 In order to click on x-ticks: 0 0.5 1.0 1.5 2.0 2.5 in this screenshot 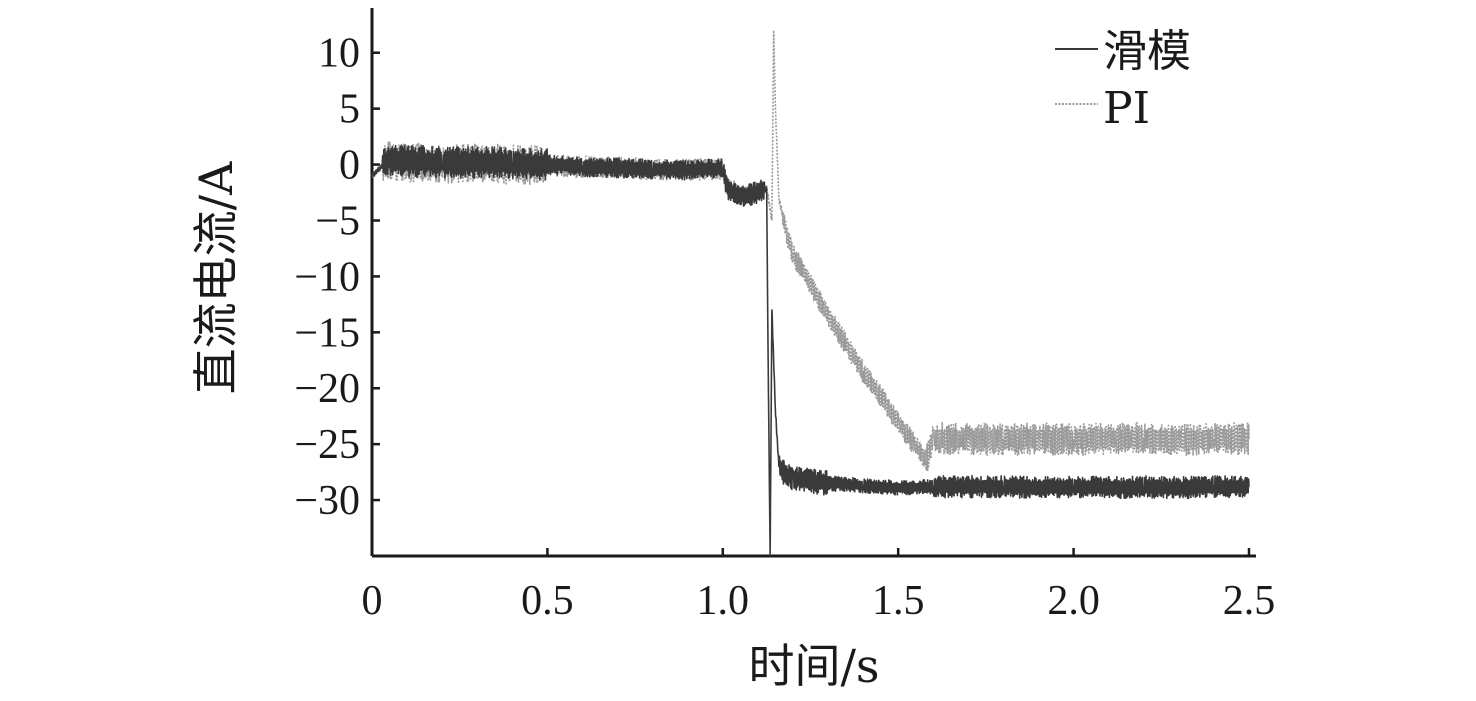, I will do `click(819, 586)`.